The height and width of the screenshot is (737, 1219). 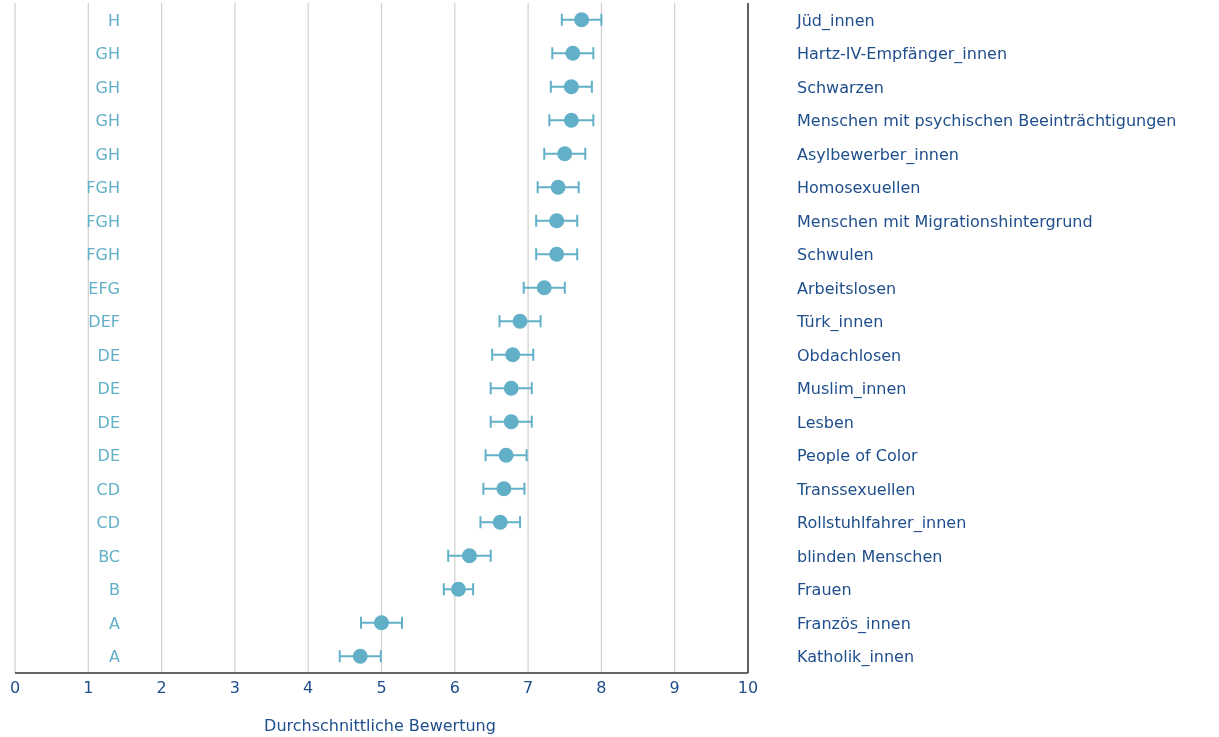 I want to click on y-tick-label: Rollstuhlfahrer_innen, so click(x=882, y=523).